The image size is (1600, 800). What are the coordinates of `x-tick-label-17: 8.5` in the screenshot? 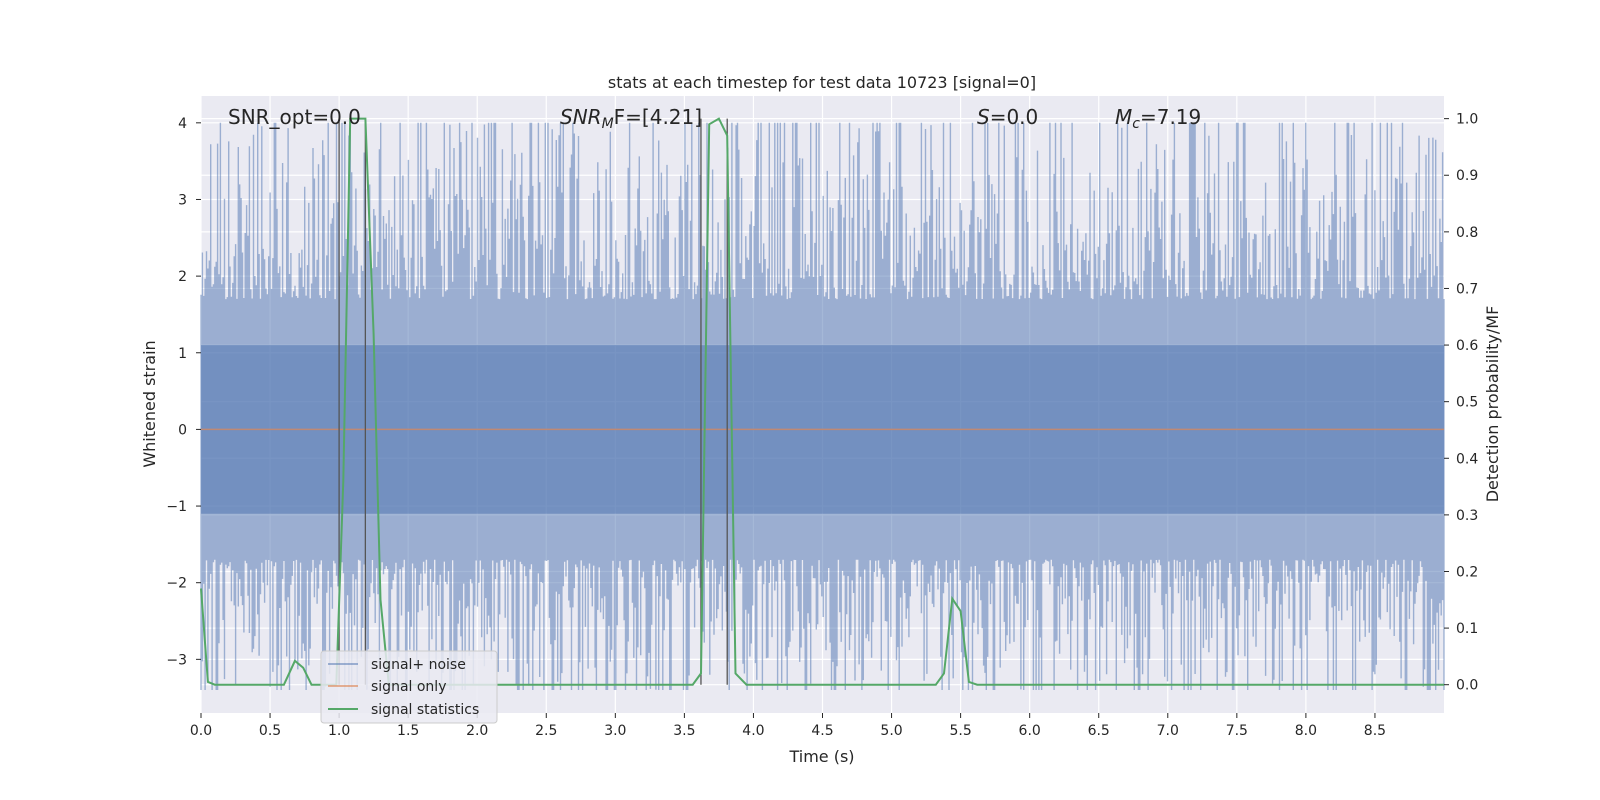 It's located at (1375, 731).